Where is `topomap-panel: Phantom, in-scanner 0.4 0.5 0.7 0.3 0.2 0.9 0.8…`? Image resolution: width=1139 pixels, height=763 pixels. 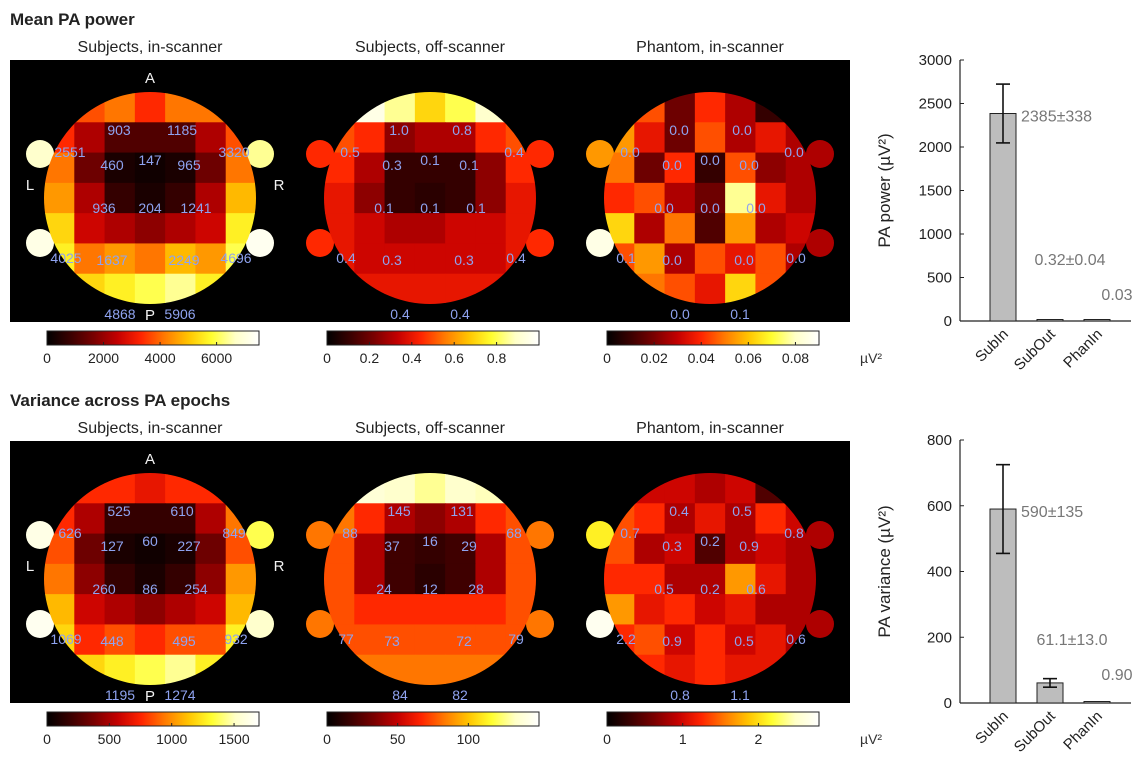 topomap-panel: Phantom, in-scanner 0.4 0.5 0.7 0.3 0.2 0.9 0.8… is located at coordinates (726, 583).